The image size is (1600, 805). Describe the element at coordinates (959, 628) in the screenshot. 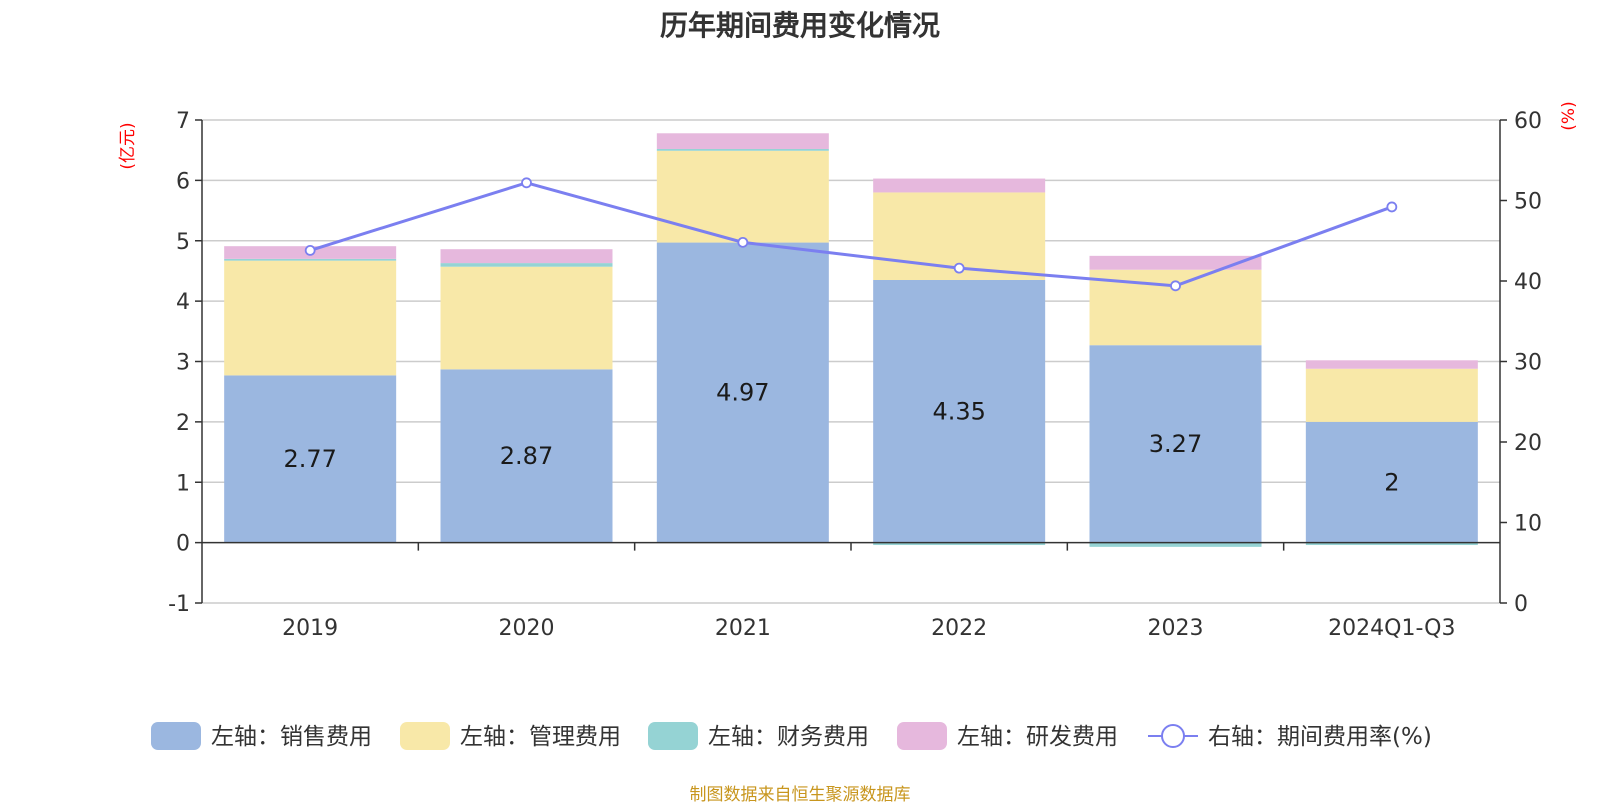

I see `x-axis-label: 2022` at that location.